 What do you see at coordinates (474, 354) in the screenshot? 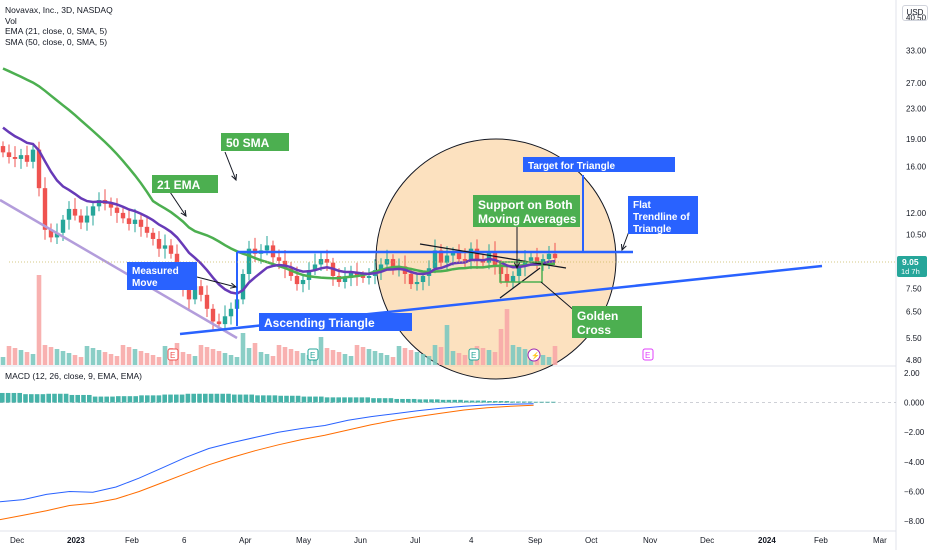
I see `earnings-marker` at bounding box center [474, 354].